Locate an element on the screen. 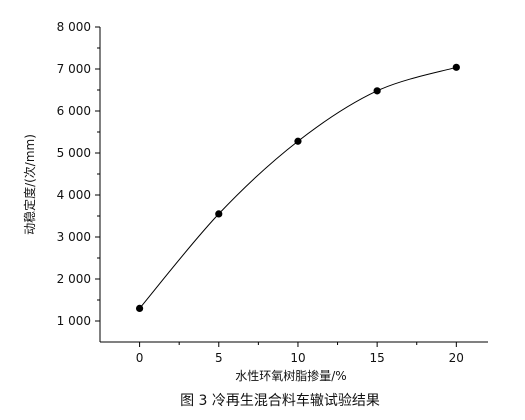  y-tick-label: 8 000 is located at coordinates (74, 27).